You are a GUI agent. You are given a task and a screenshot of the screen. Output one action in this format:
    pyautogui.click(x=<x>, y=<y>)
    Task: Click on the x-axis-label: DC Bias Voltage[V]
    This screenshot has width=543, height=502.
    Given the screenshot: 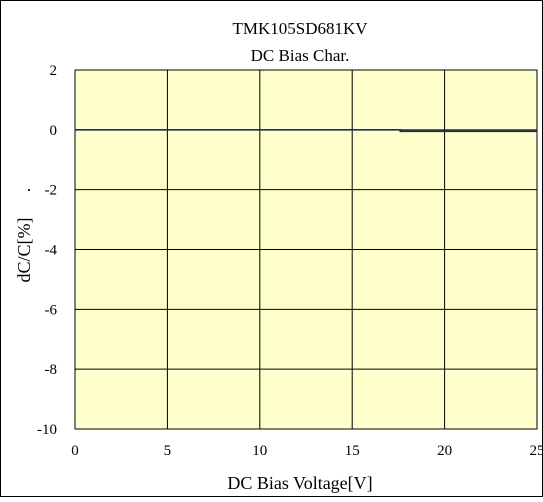 What is the action you would take?
    pyautogui.click(x=299, y=483)
    